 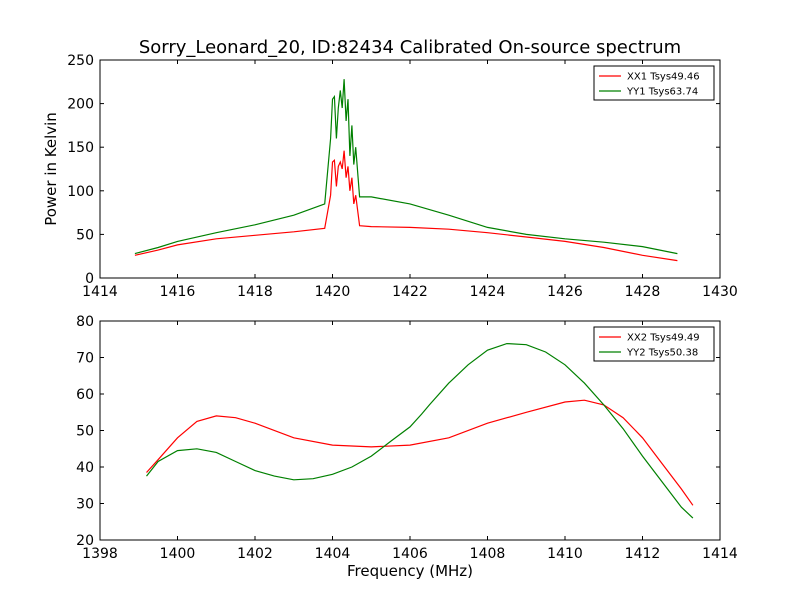 I want to click on legend: XX1 Tsys49.46 YY1 Tsys63.74, so click(x=654, y=83).